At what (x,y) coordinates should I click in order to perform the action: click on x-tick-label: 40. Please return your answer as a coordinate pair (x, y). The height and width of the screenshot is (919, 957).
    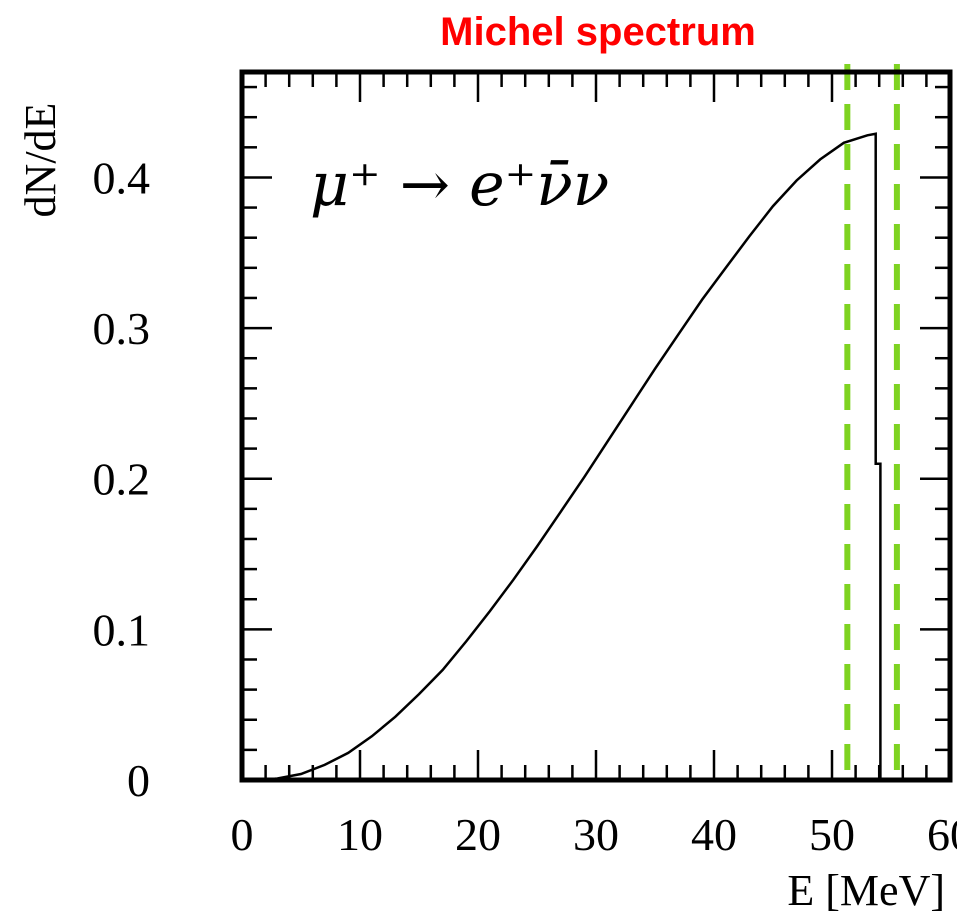
    Looking at the image, I should click on (714, 834).